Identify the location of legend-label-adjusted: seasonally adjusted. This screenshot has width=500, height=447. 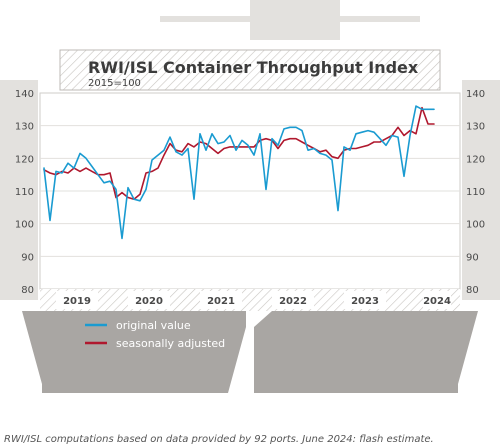
(170, 343).